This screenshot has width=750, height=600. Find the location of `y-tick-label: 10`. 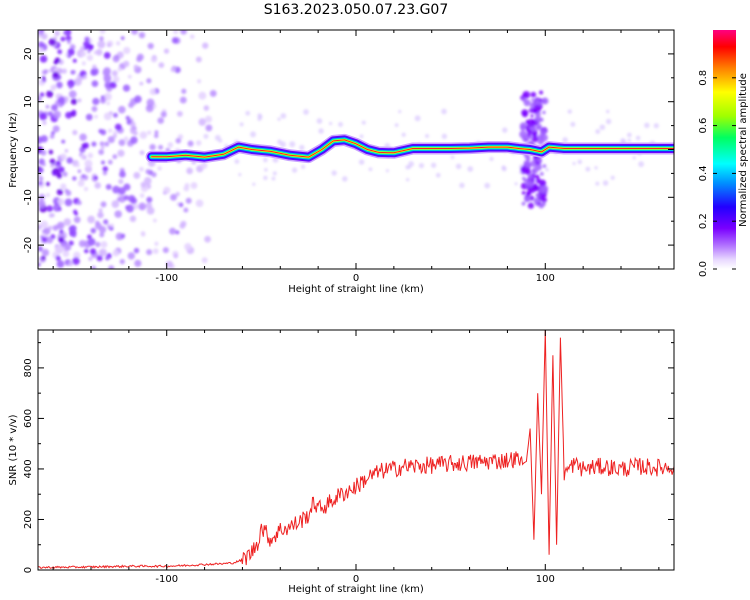

y-tick-label: 10 is located at coordinates (28, 101).